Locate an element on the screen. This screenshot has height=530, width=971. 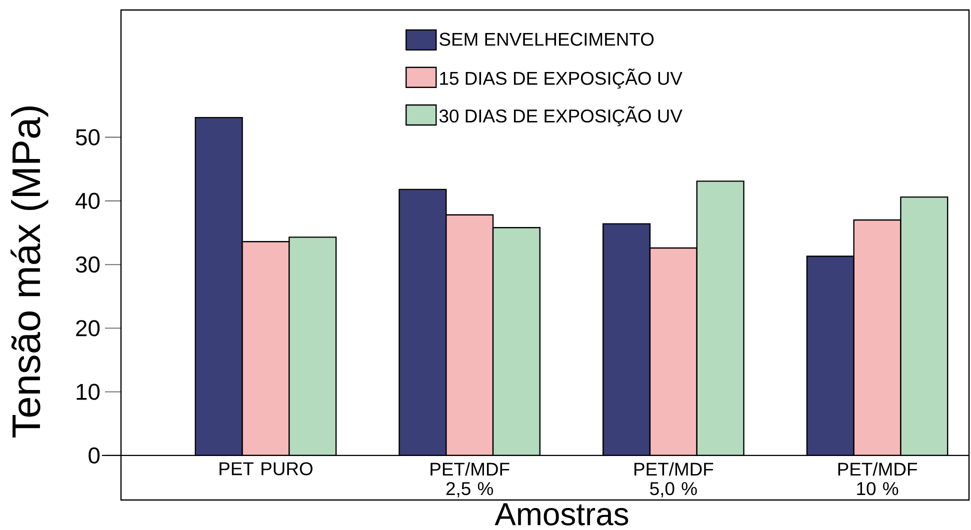
y-tick-label: 30 is located at coordinates (88, 264).